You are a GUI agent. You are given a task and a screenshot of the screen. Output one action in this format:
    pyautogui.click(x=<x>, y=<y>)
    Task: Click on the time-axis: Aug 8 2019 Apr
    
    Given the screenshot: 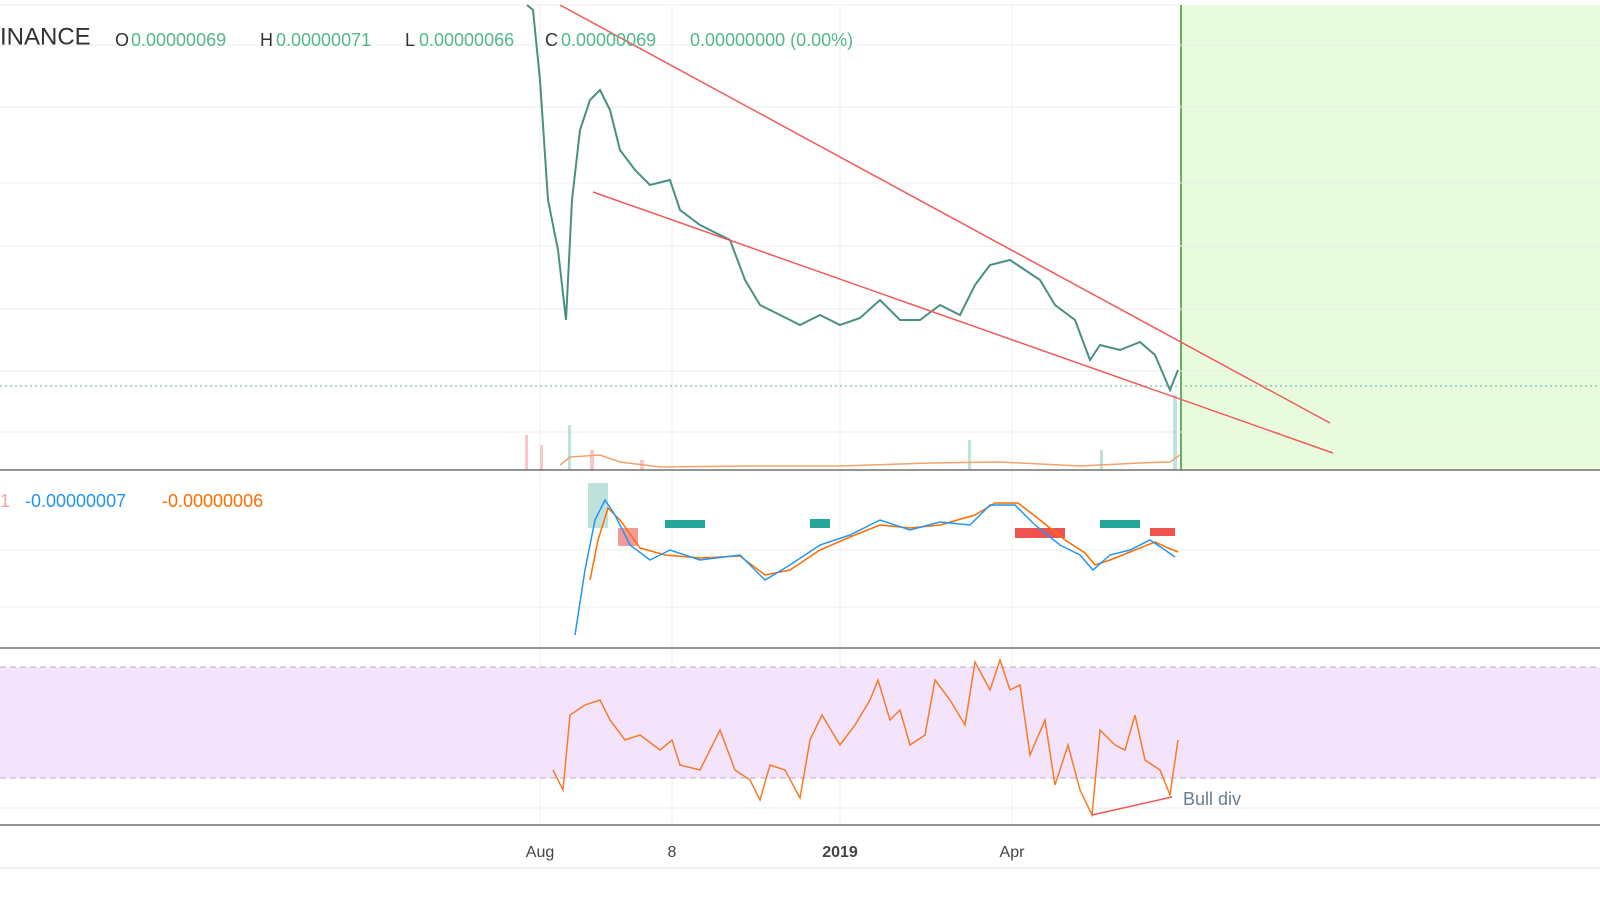 What is the action you would take?
    pyautogui.click(x=775, y=852)
    